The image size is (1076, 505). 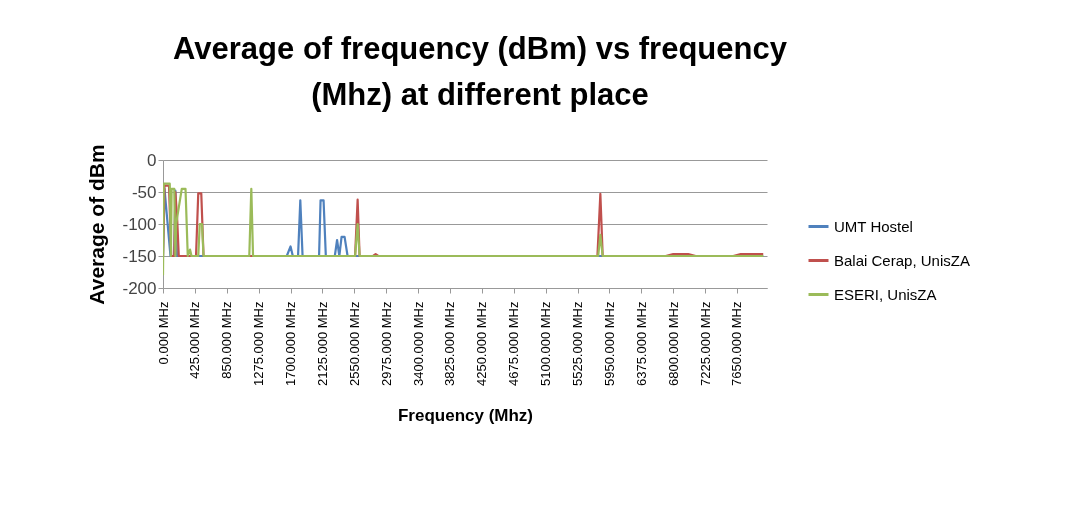 What do you see at coordinates (885, 294) in the screenshot?
I see `legend-label: ESERI, UnisZA` at bounding box center [885, 294].